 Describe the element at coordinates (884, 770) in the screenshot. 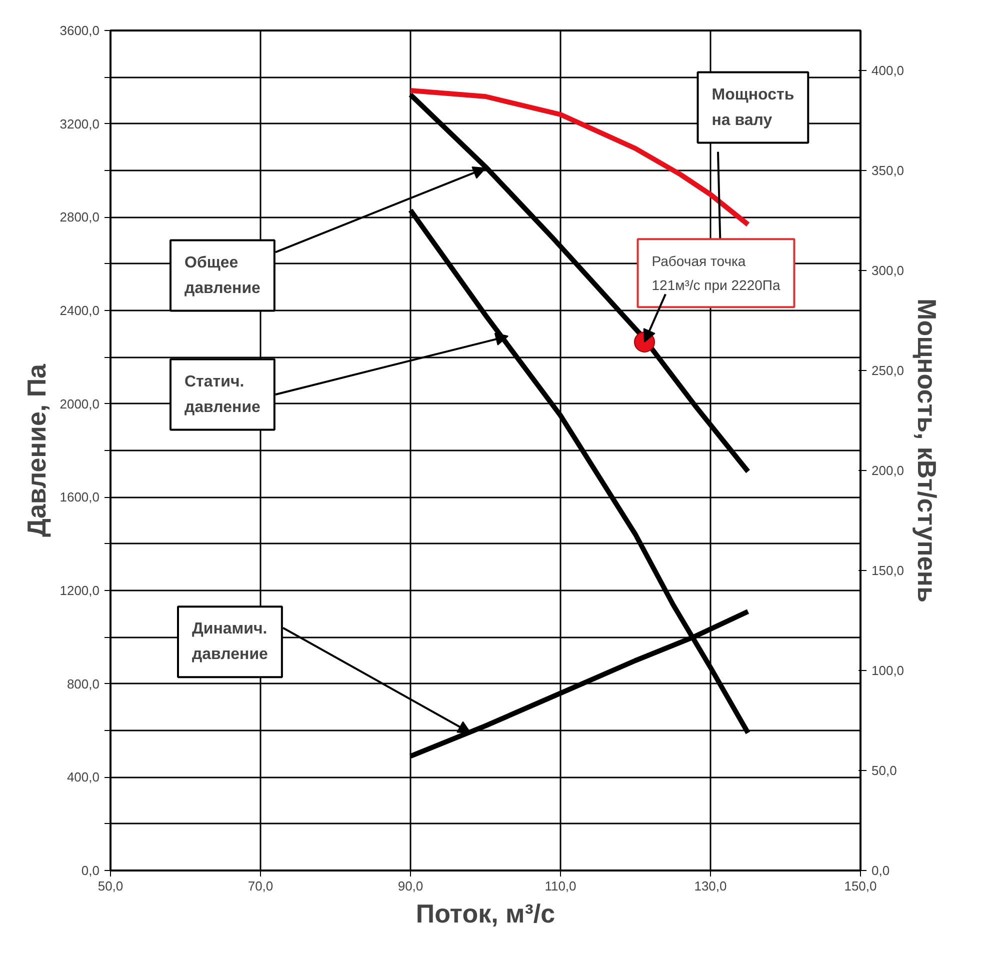

I see `y2-tick-label: 50,0` at that location.